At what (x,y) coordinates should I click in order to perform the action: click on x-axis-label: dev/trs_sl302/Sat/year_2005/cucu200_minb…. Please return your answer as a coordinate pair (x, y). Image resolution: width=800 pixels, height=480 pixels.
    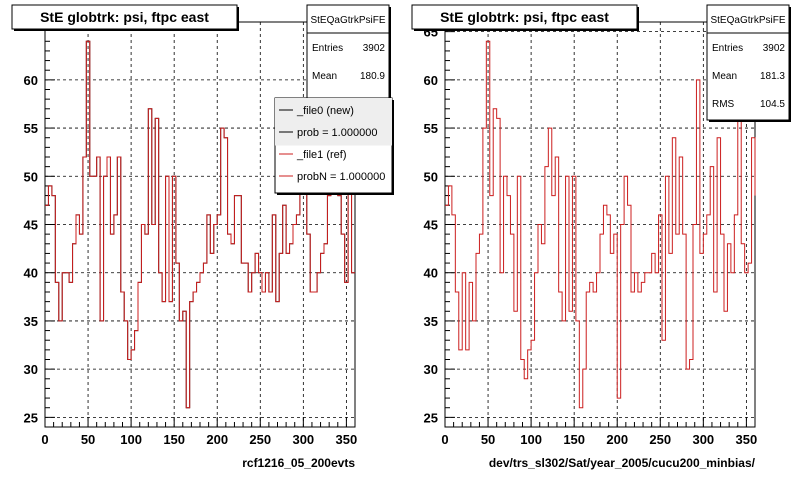
    Looking at the image, I should click on (622, 463).